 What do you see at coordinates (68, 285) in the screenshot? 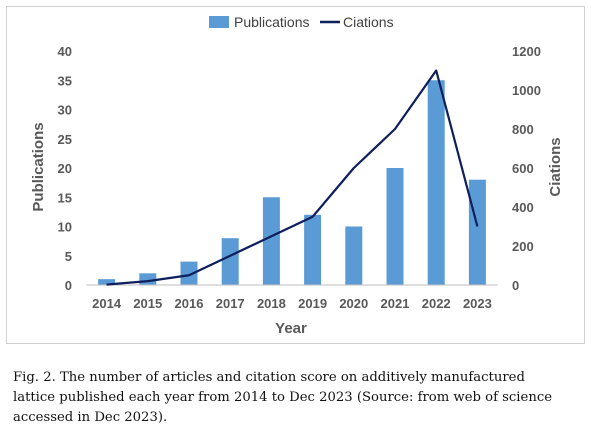
I see `y-tick-label-left: 0` at bounding box center [68, 285].